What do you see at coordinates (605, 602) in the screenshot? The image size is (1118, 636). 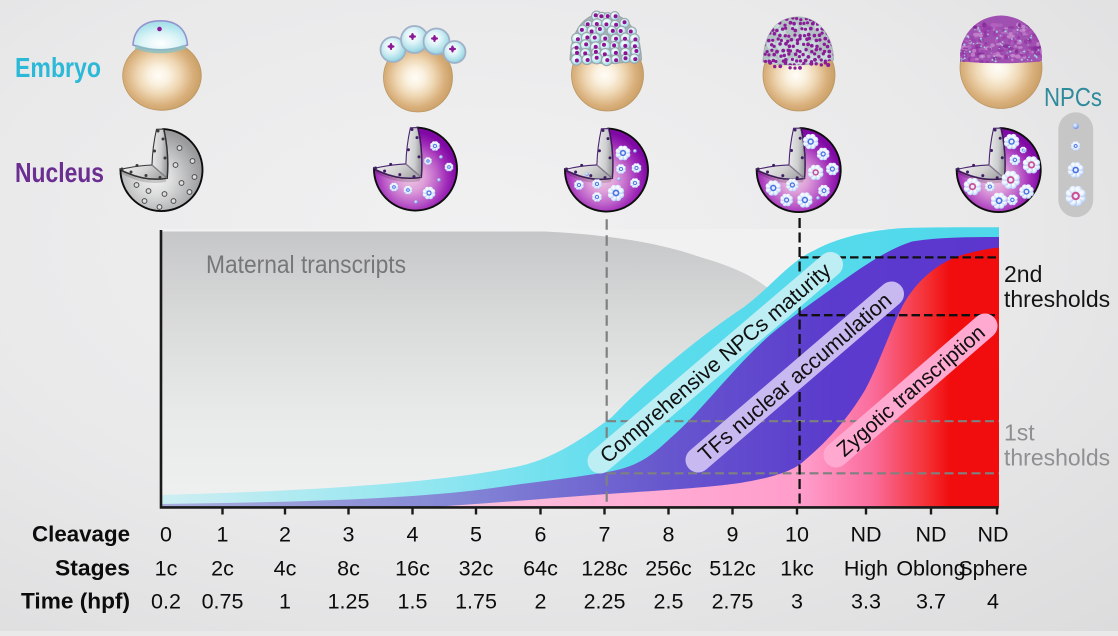 I see `svg-text: 2.25` at bounding box center [605, 602].